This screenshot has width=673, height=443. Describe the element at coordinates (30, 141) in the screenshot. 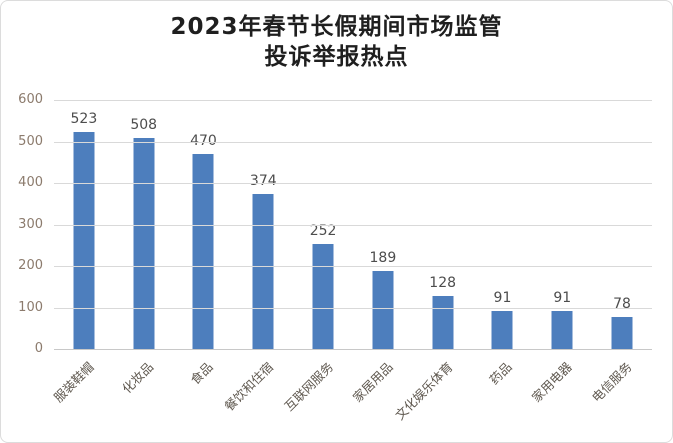

I see `y-axis-tick-label: 500` at that location.